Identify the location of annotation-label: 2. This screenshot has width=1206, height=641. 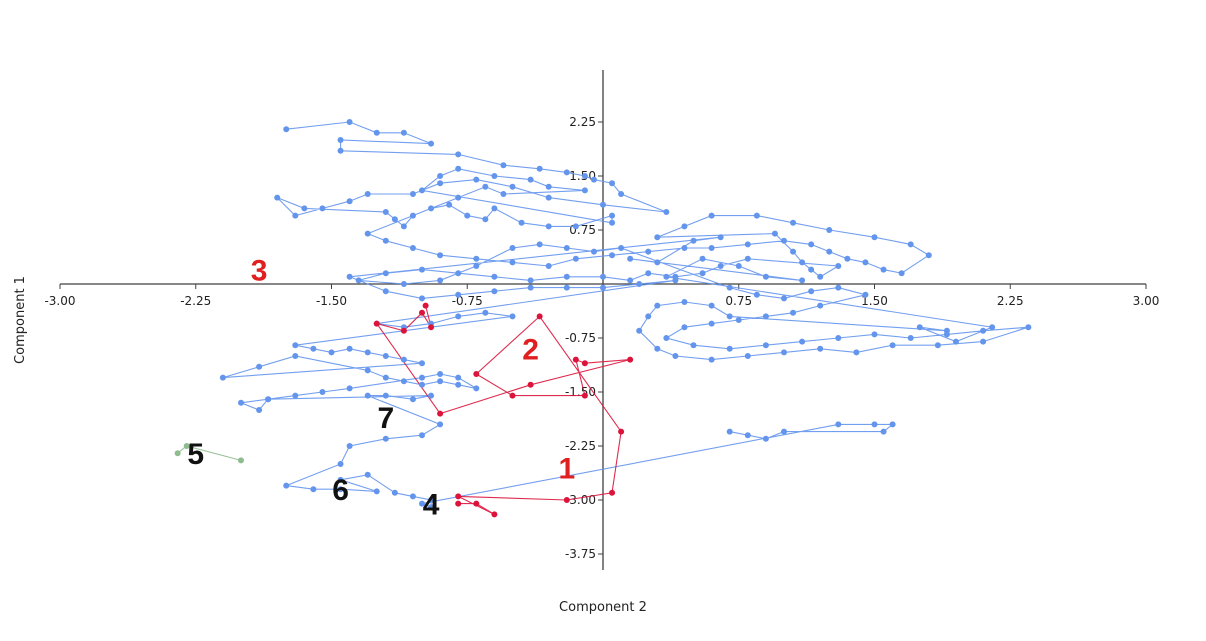
(530, 350).